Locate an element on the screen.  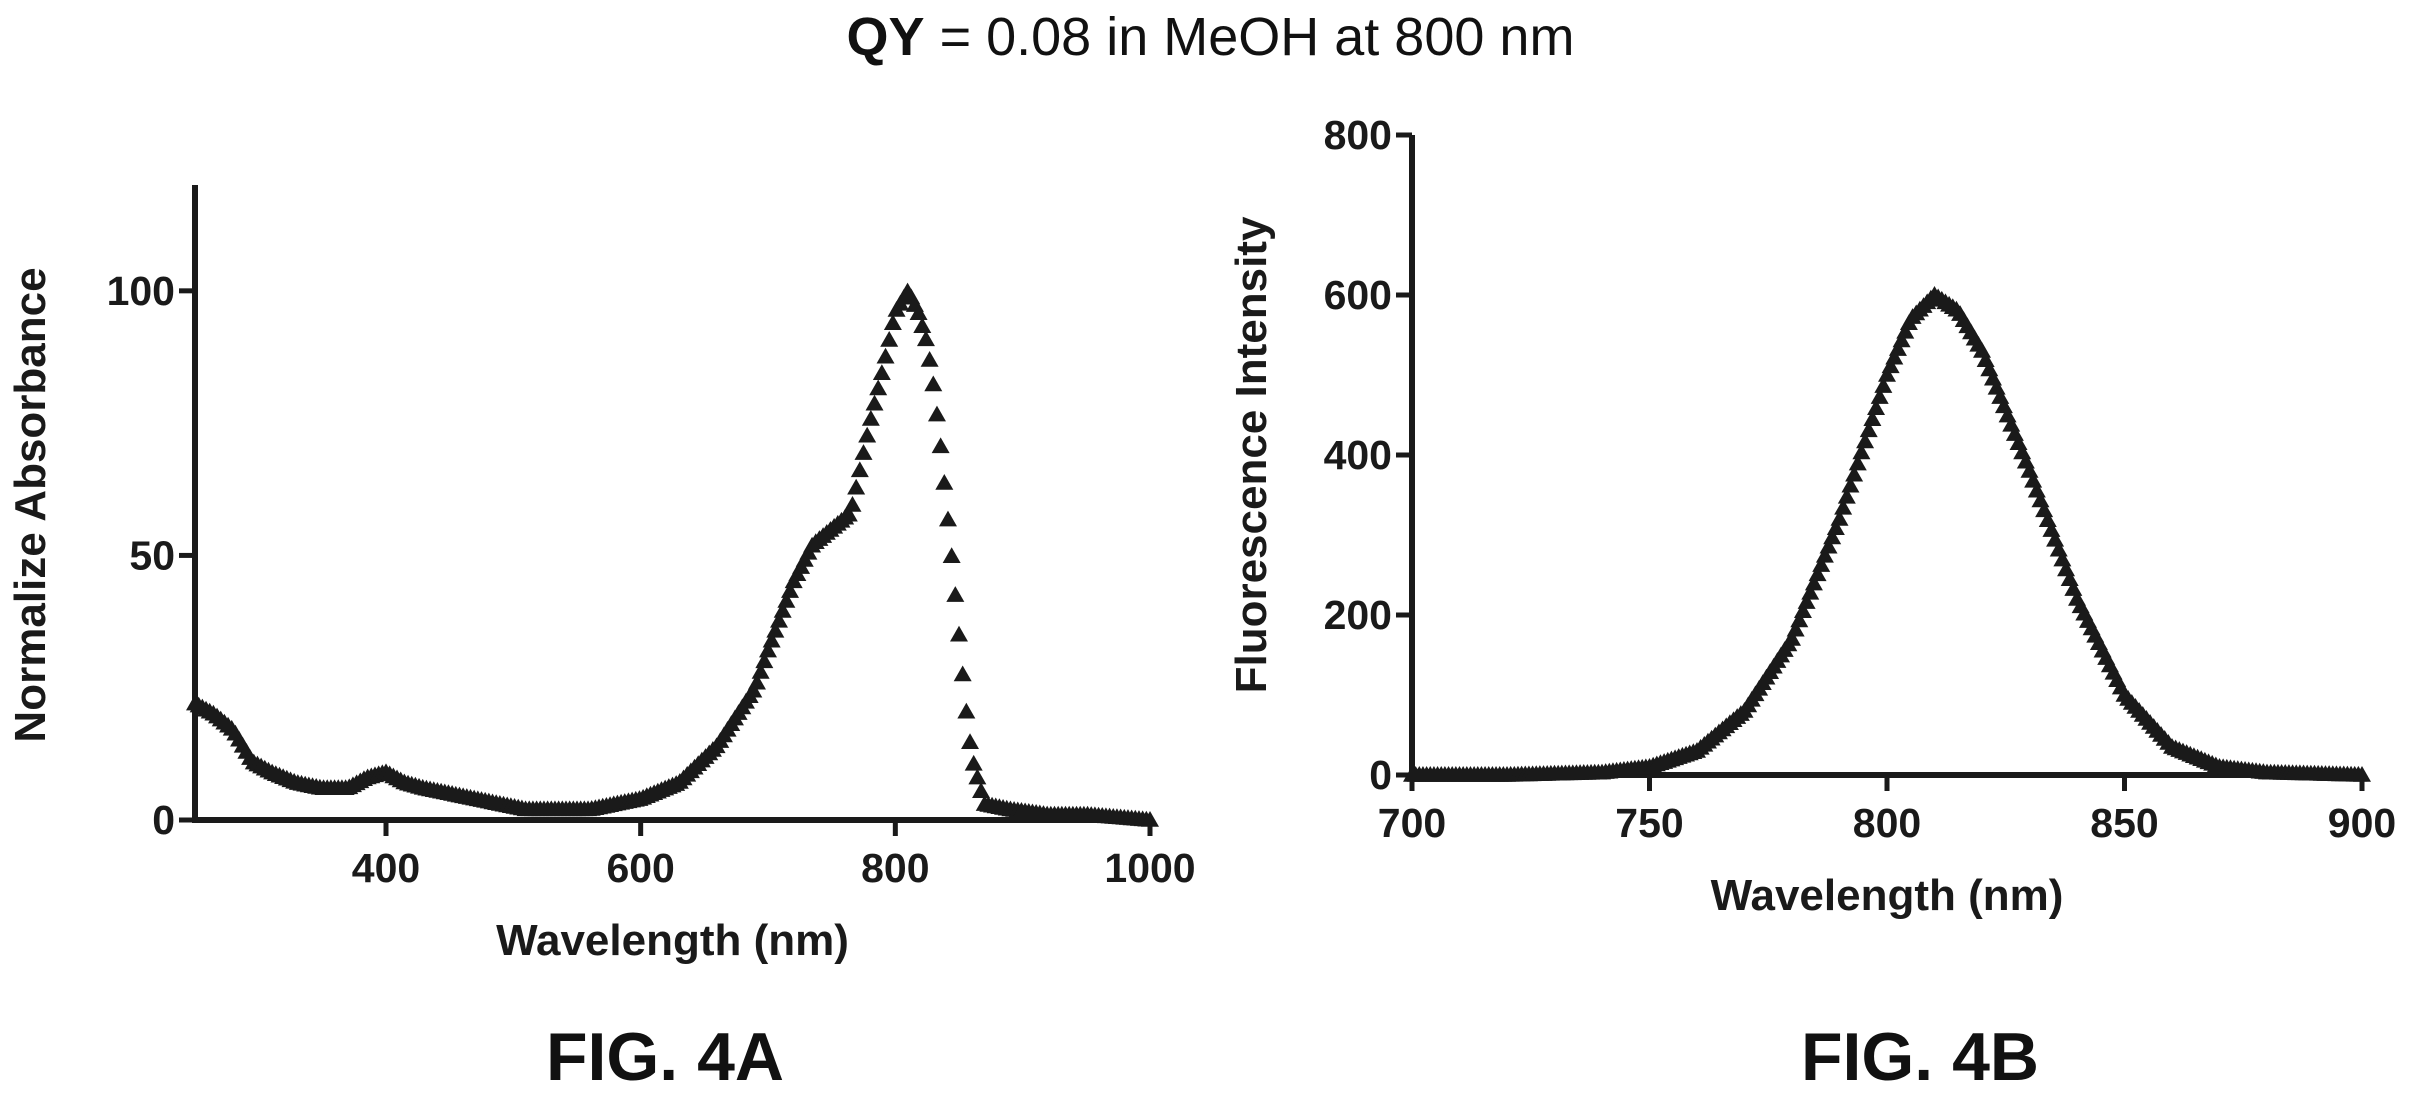
figure-title-rest: = 0.08 in MeOH at 800 nm is located at coordinates (1249, 37).